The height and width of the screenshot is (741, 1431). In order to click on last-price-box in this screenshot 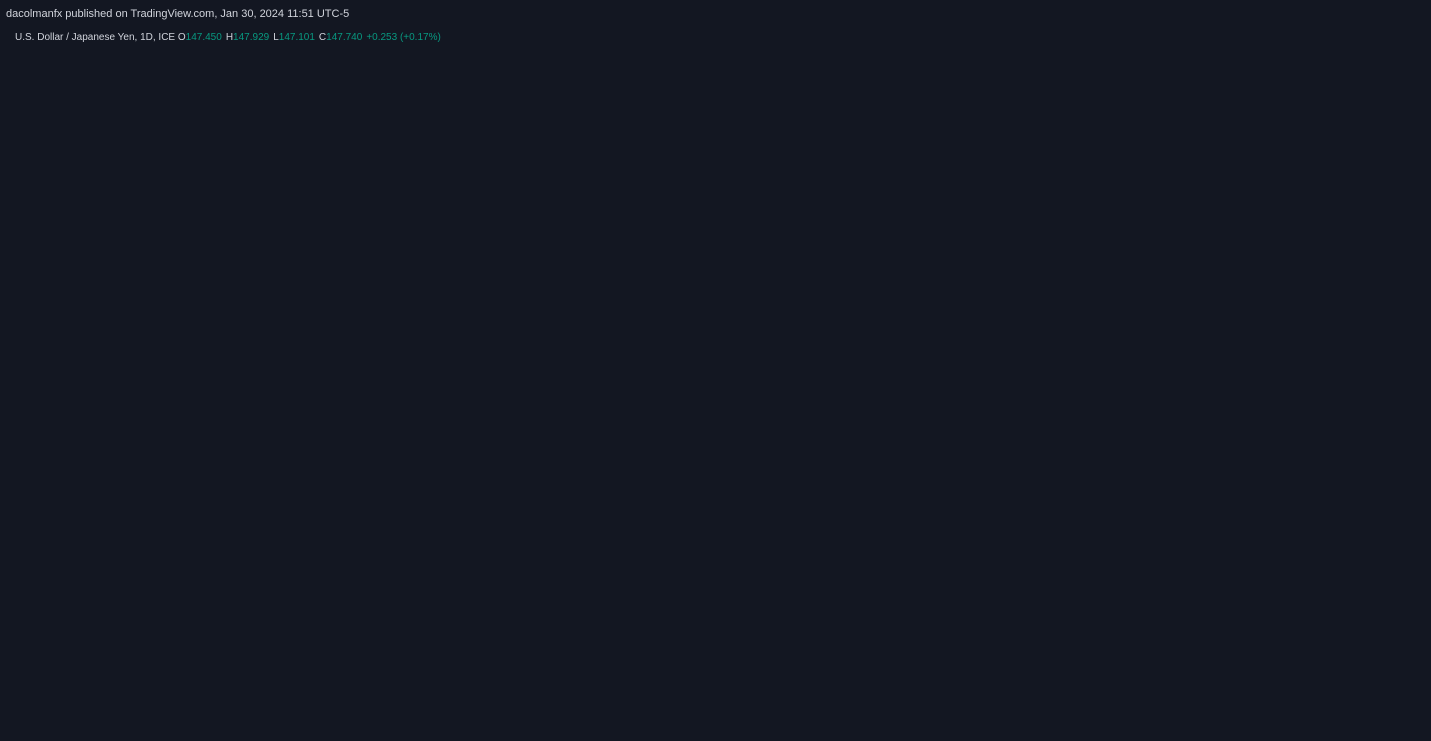, I will do `click(1393, 163)`.